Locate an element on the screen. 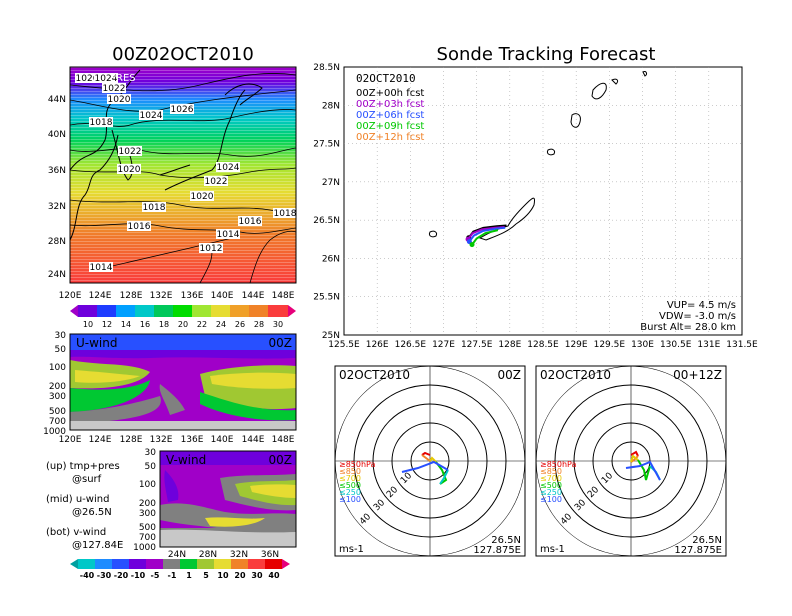 This screenshot has width=792, height=616. level-label: ≤700 is located at coordinates (350, 478).